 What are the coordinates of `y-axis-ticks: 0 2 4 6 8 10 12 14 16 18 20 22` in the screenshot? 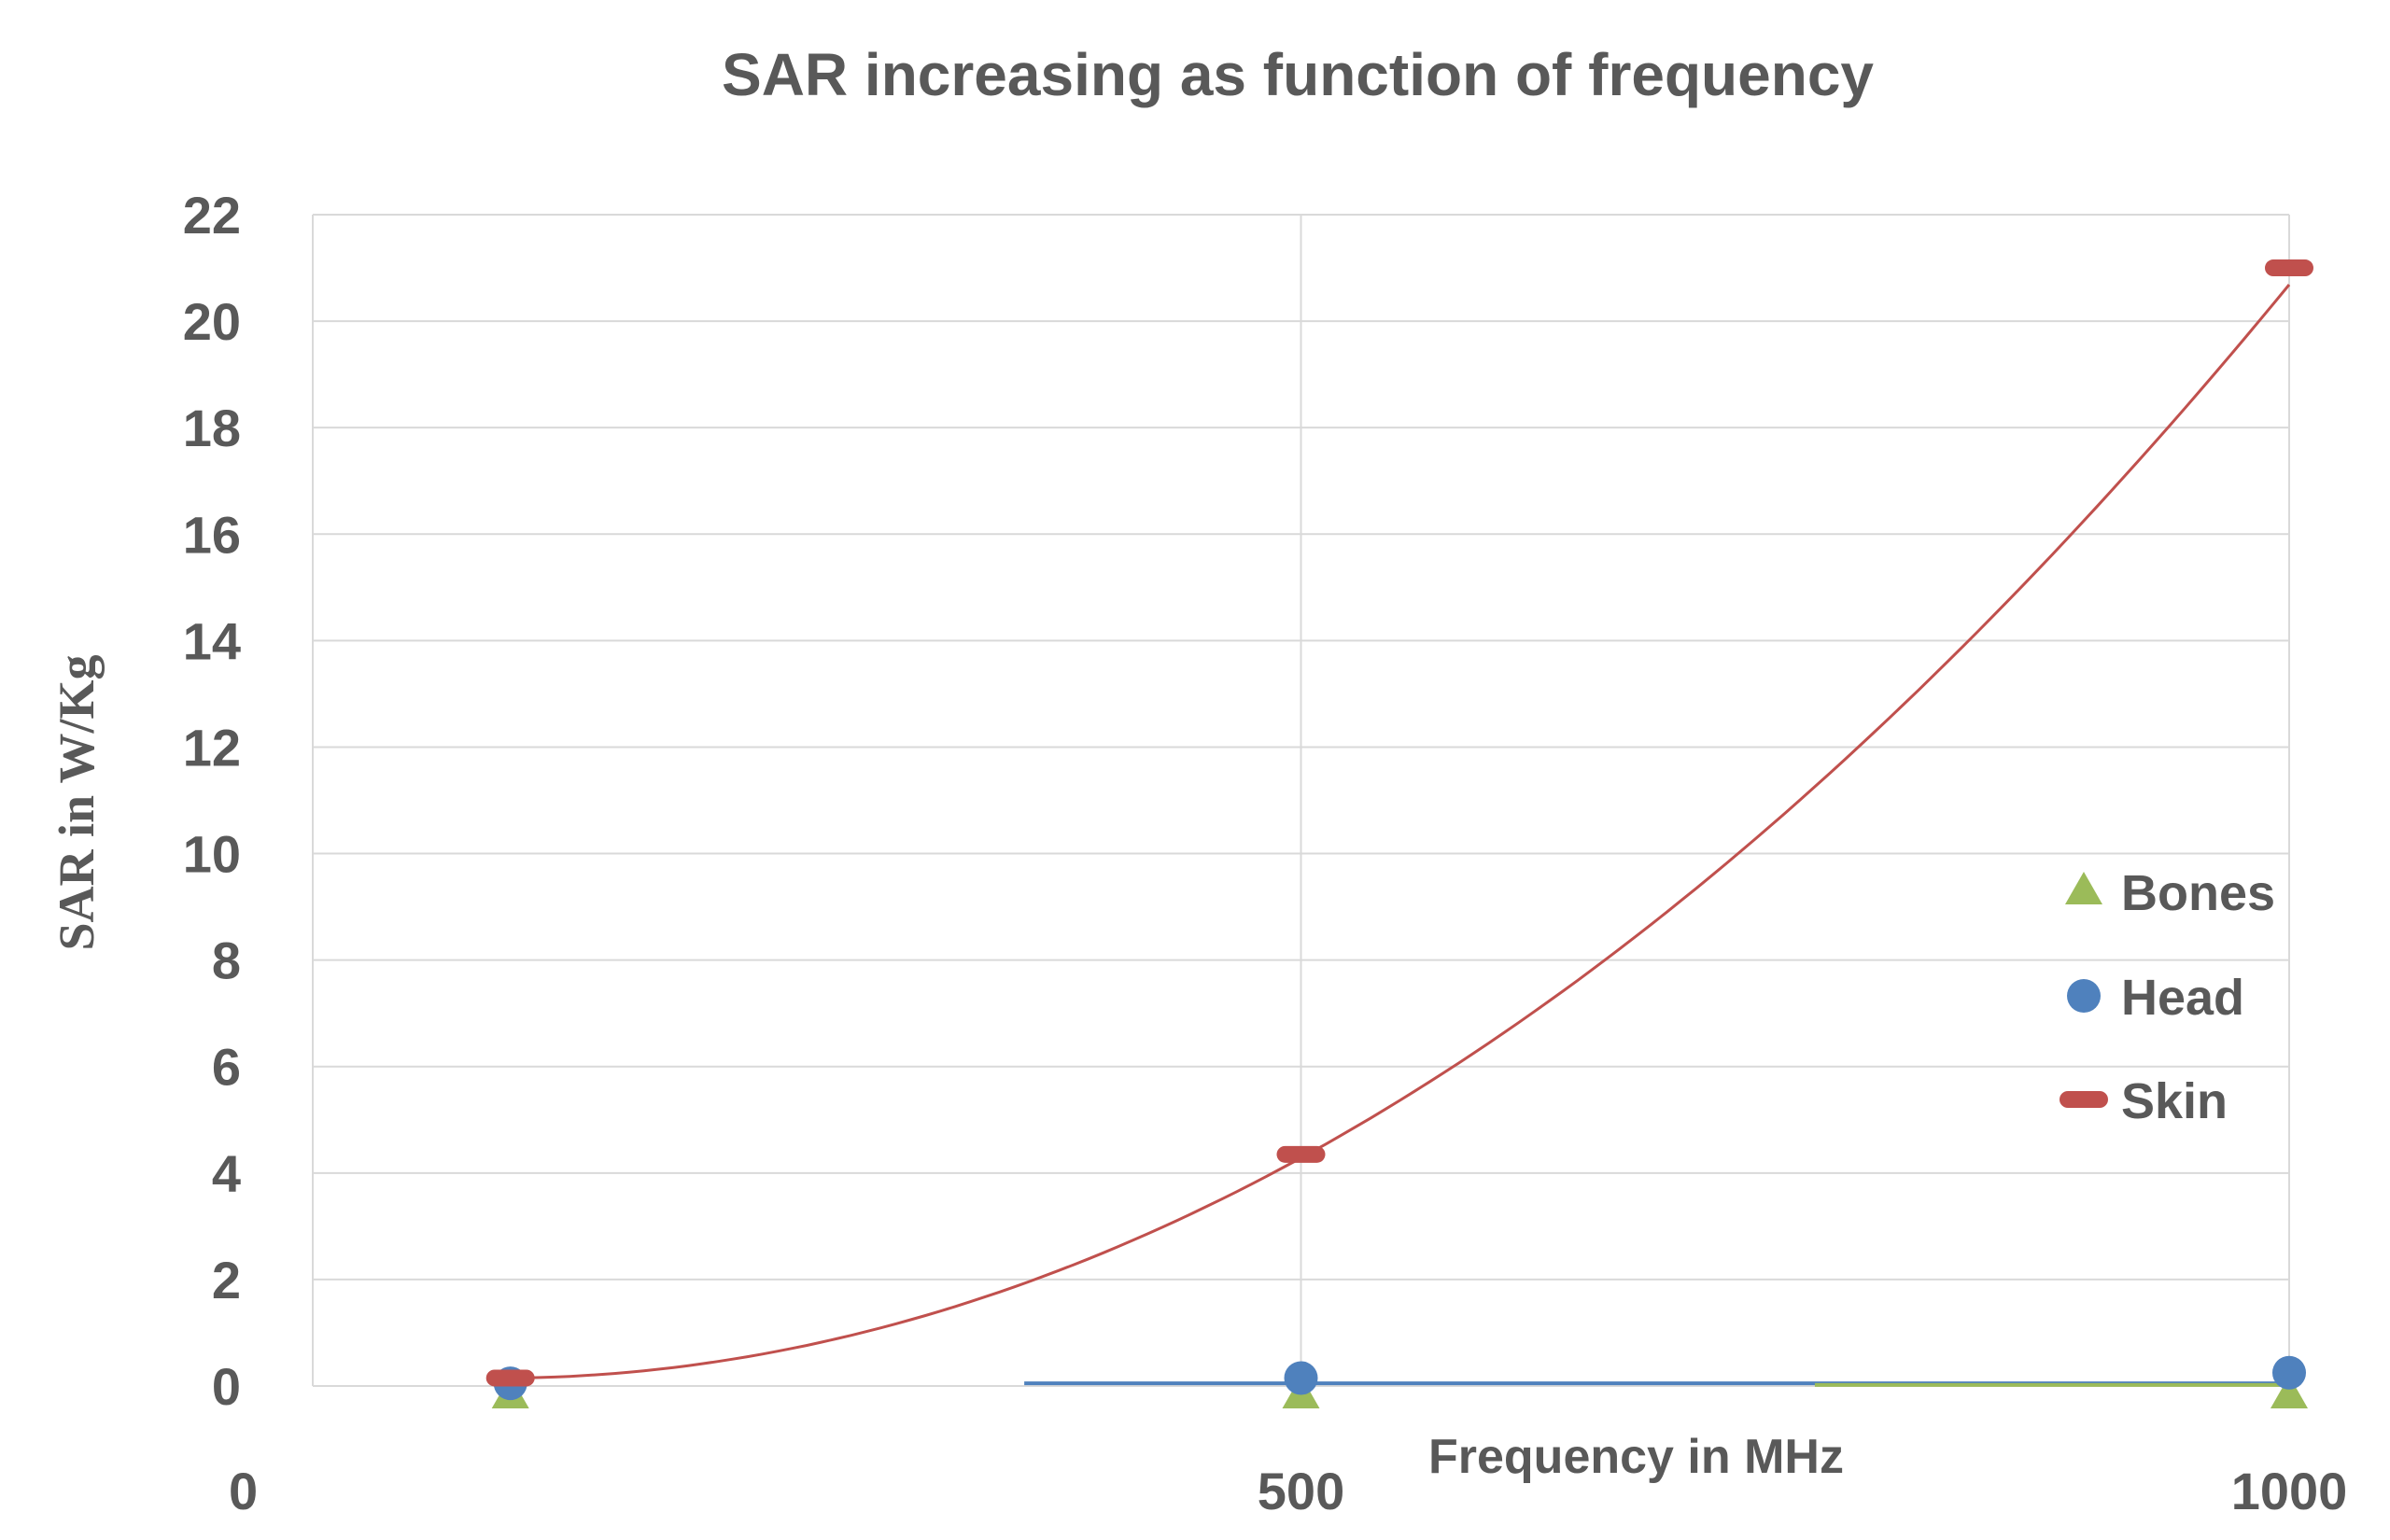 It's located at (212, 801).